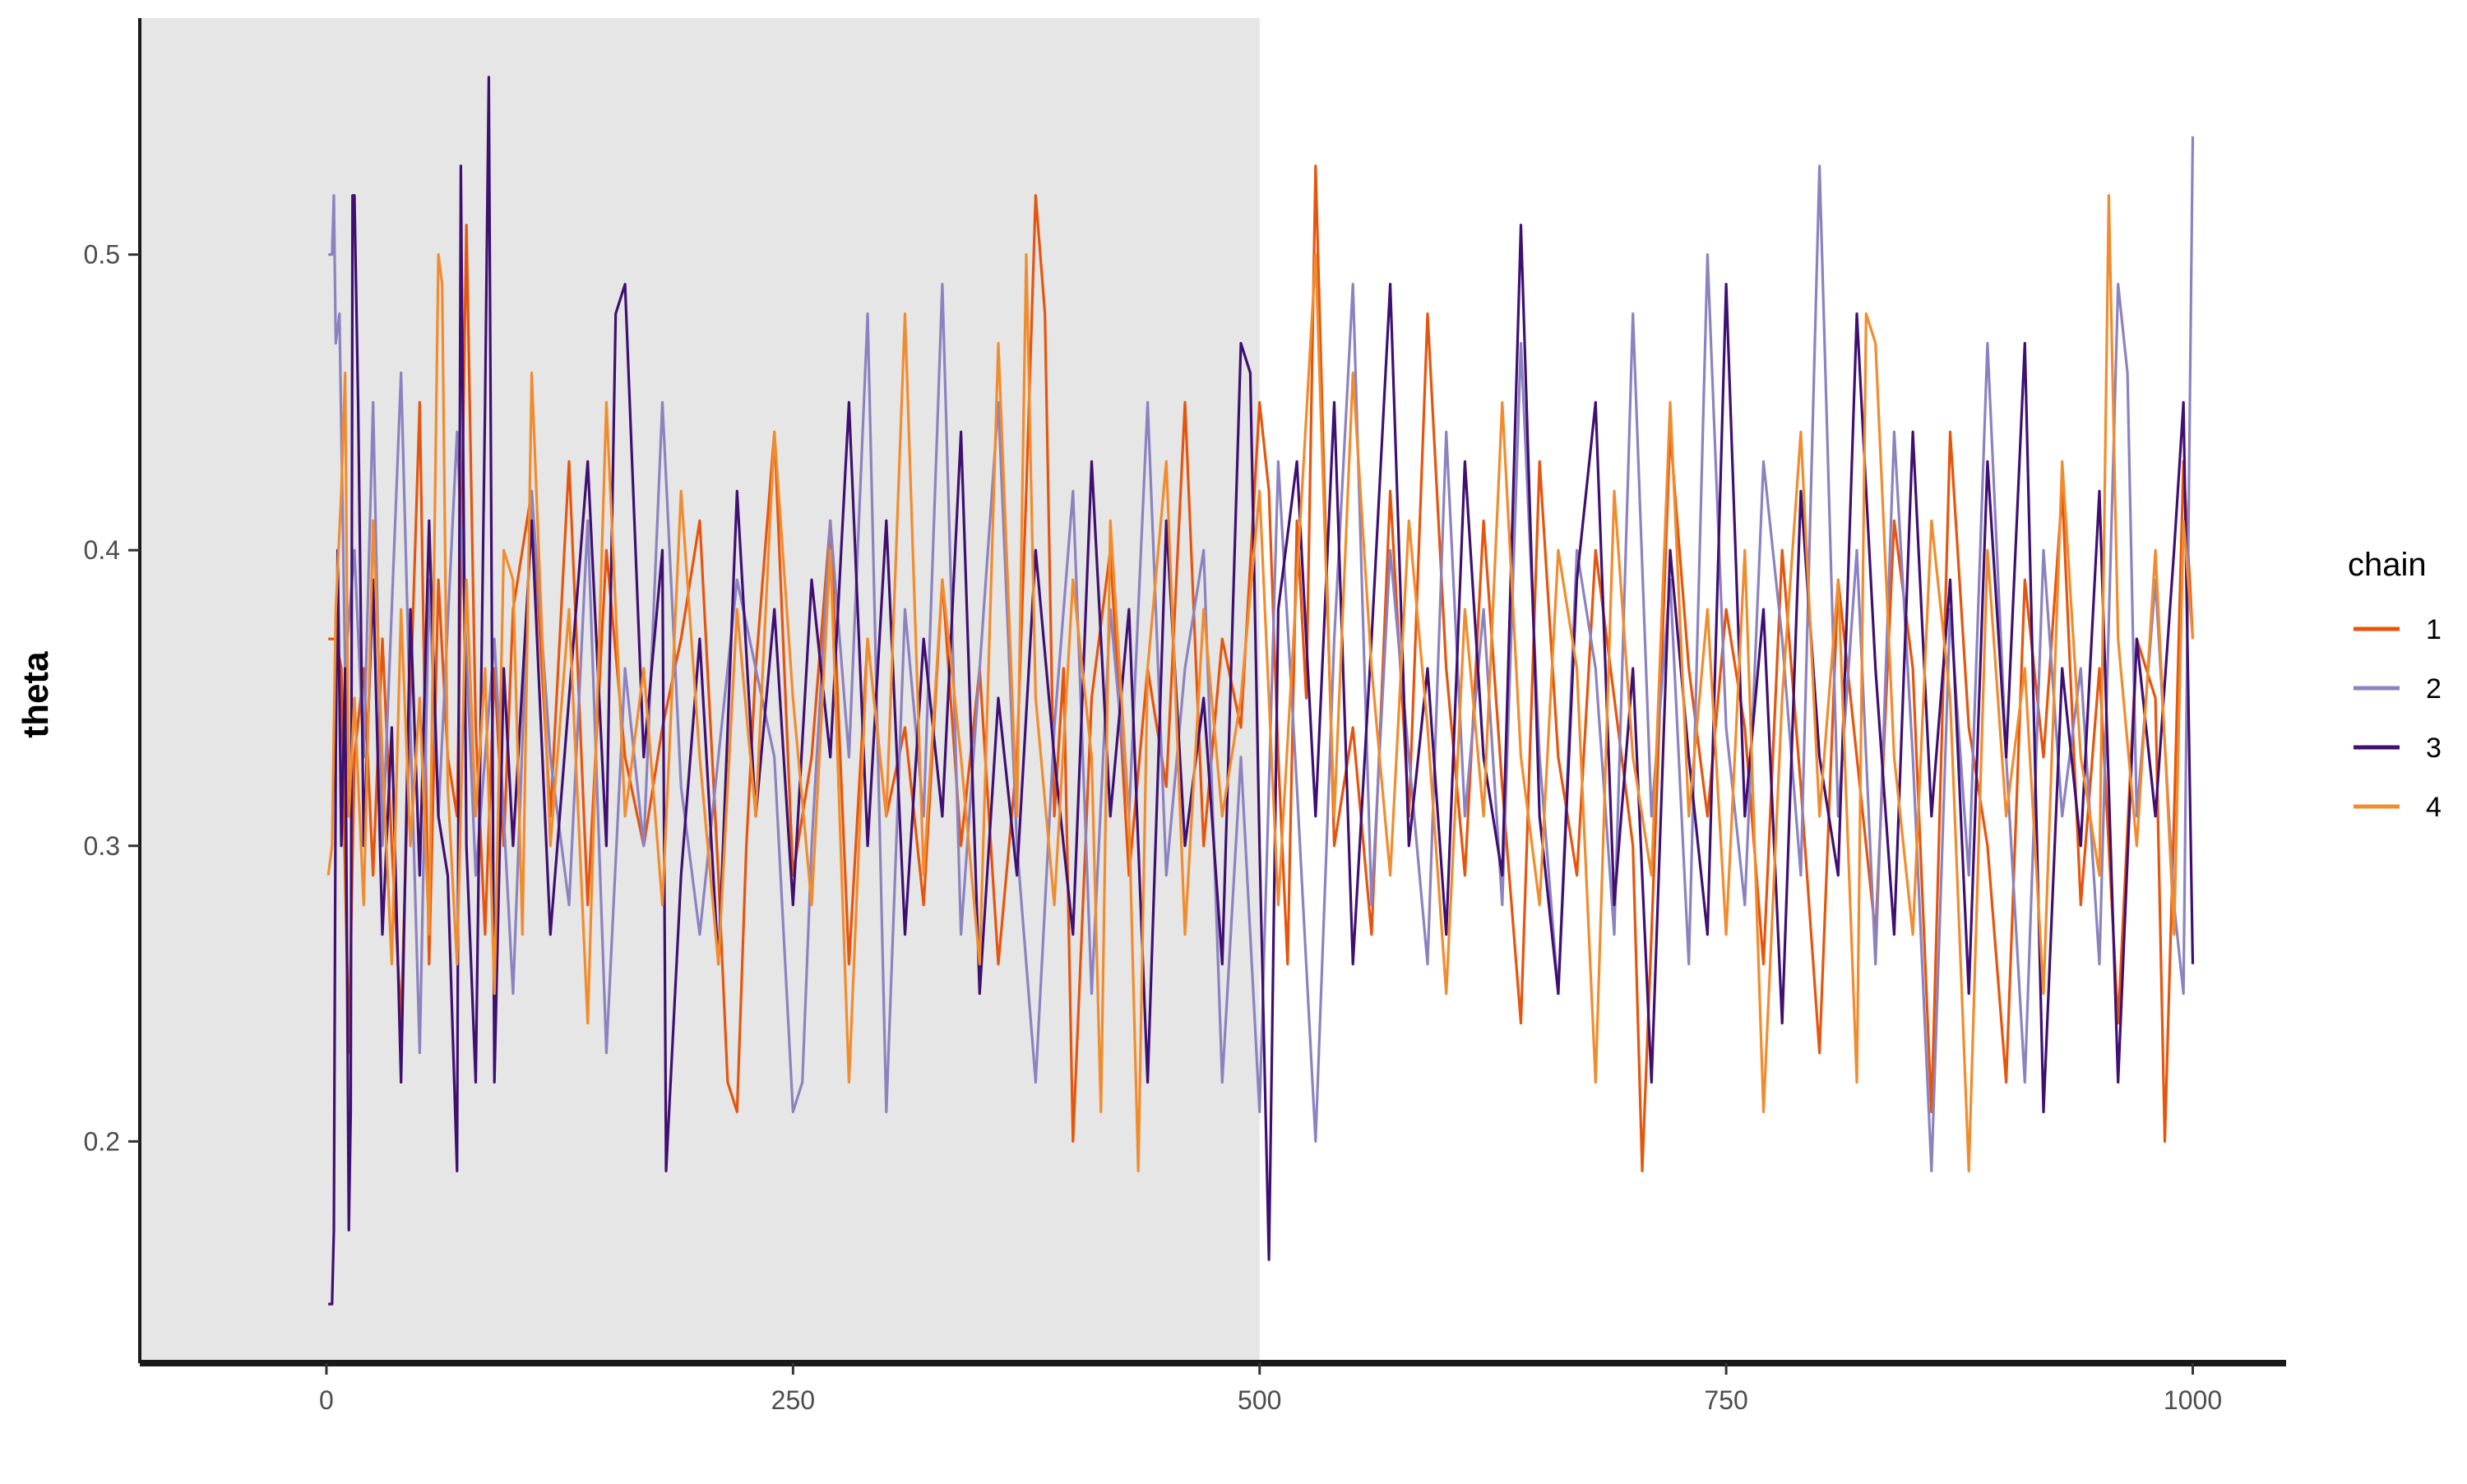  Describe the element at coordinates (102, 255) in the screenshot. I see `y-tick-label: 0.5` at that location.